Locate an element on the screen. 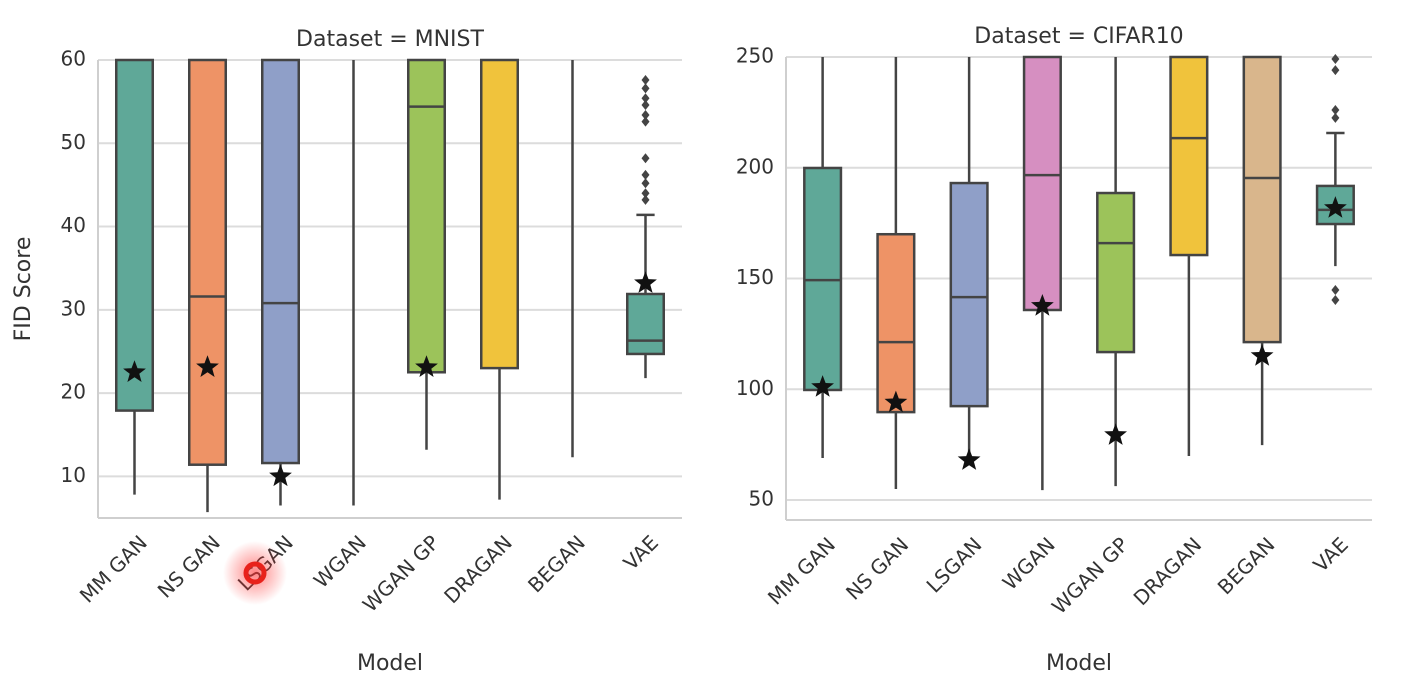 The image size is (1404, 696). click-ring is located at coordinates (255, 573).